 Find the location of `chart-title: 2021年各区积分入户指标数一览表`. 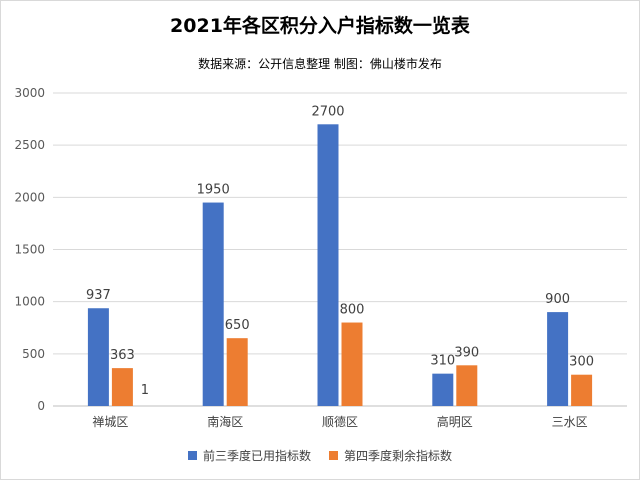

chart-title: 2021年各区积分入户指标数一览表 is located at coordinates (320, 26).